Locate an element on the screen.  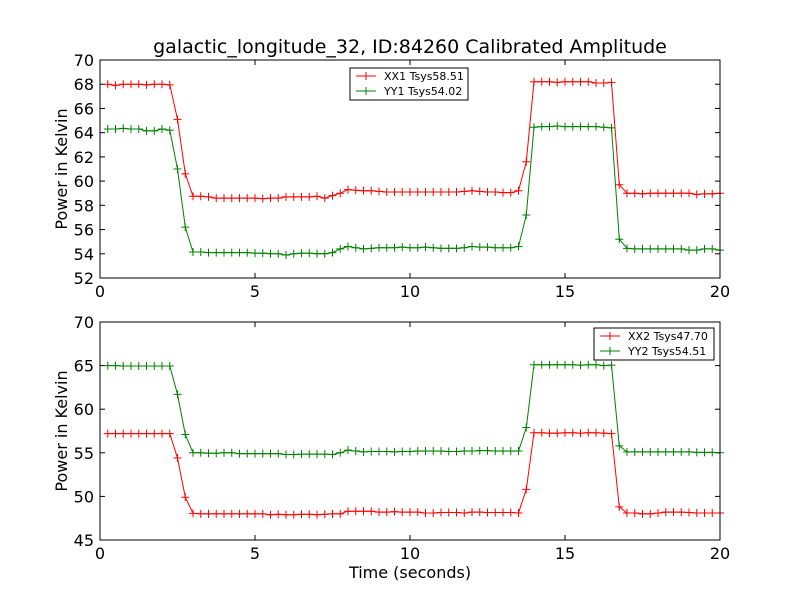
y-tick-label: 62 is located at coordinates (84, 157).